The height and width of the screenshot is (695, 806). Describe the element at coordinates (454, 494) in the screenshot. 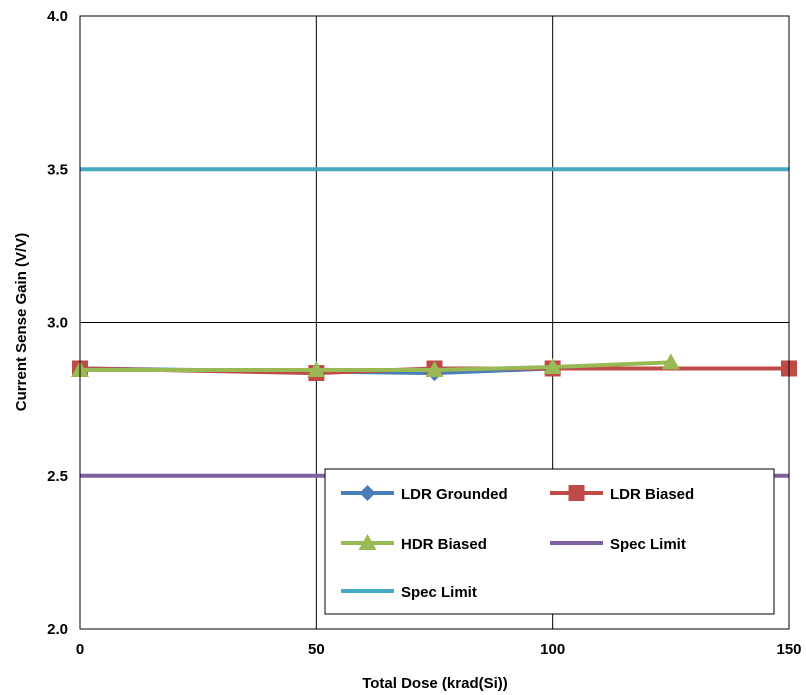

I see `legend-label: LDR Grounded` at that location.